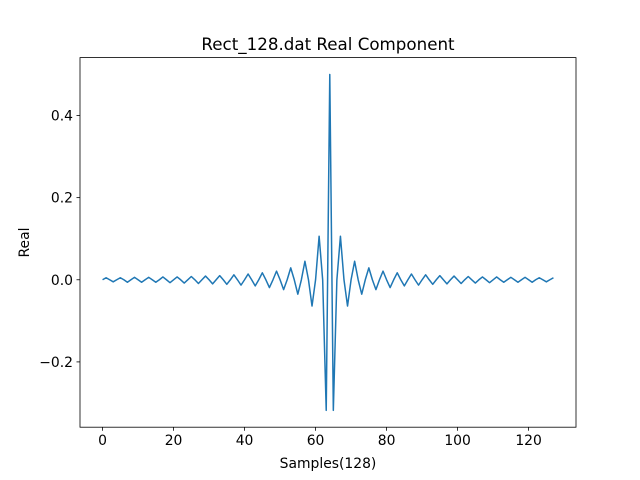  Describe the element at coordinates (62, 117) in the screenshot. I see `y-tick-label: 0.4` at that location.